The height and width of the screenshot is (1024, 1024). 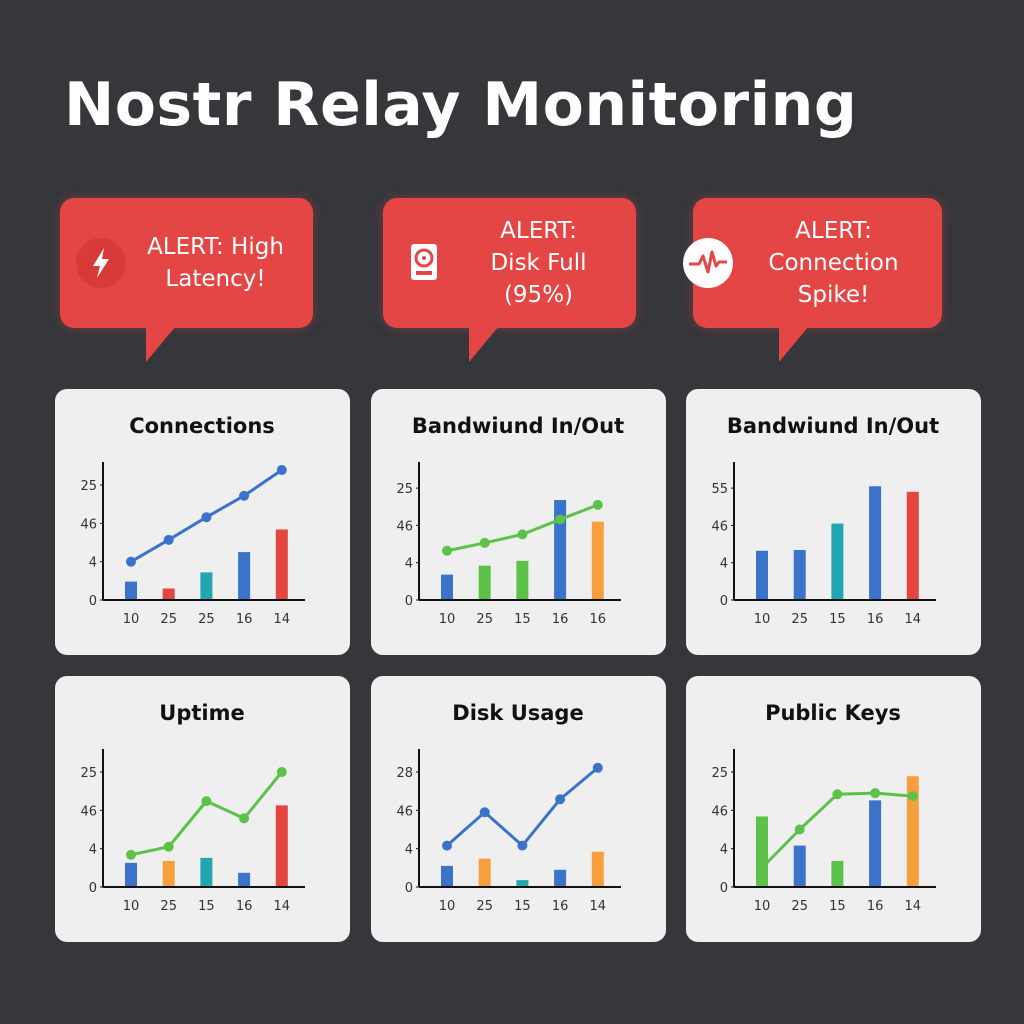 I want to click on chart: Disk Usage 0 4 46 28 10 25 15 16 14, so click(x=508, y=807).